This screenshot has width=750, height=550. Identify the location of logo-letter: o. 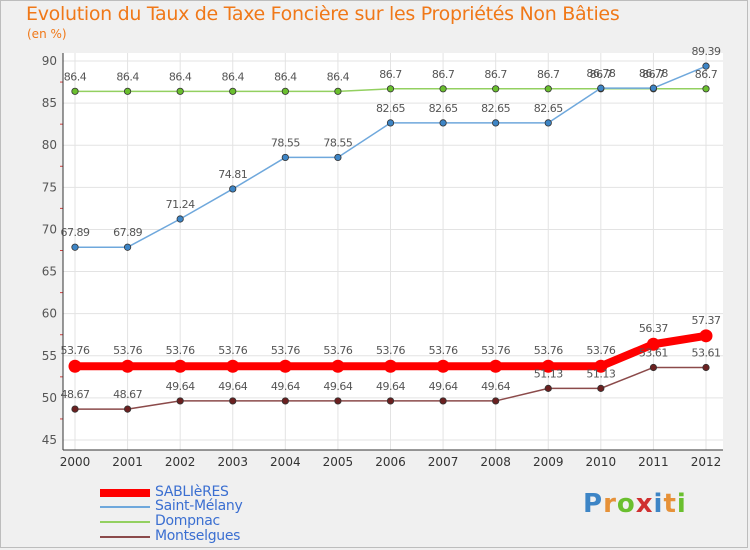
(626, 504).